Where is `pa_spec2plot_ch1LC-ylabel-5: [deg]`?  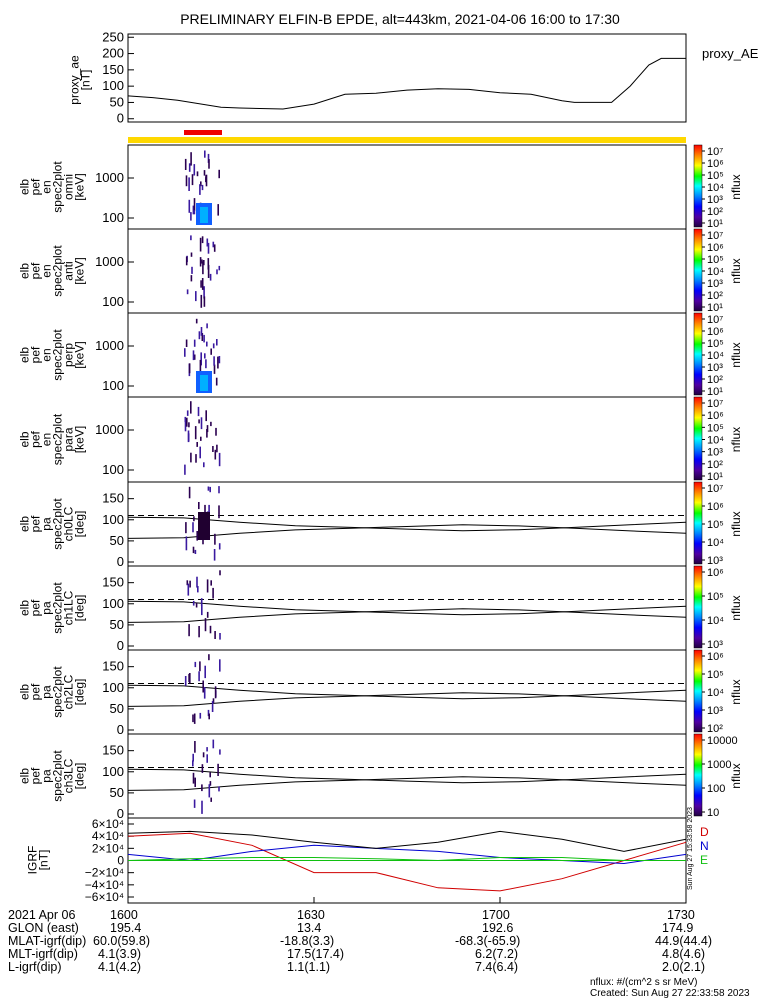
pa_spec2plot_ch1LC-ylabel-5: [deg] is located at coordinates (80, 608).